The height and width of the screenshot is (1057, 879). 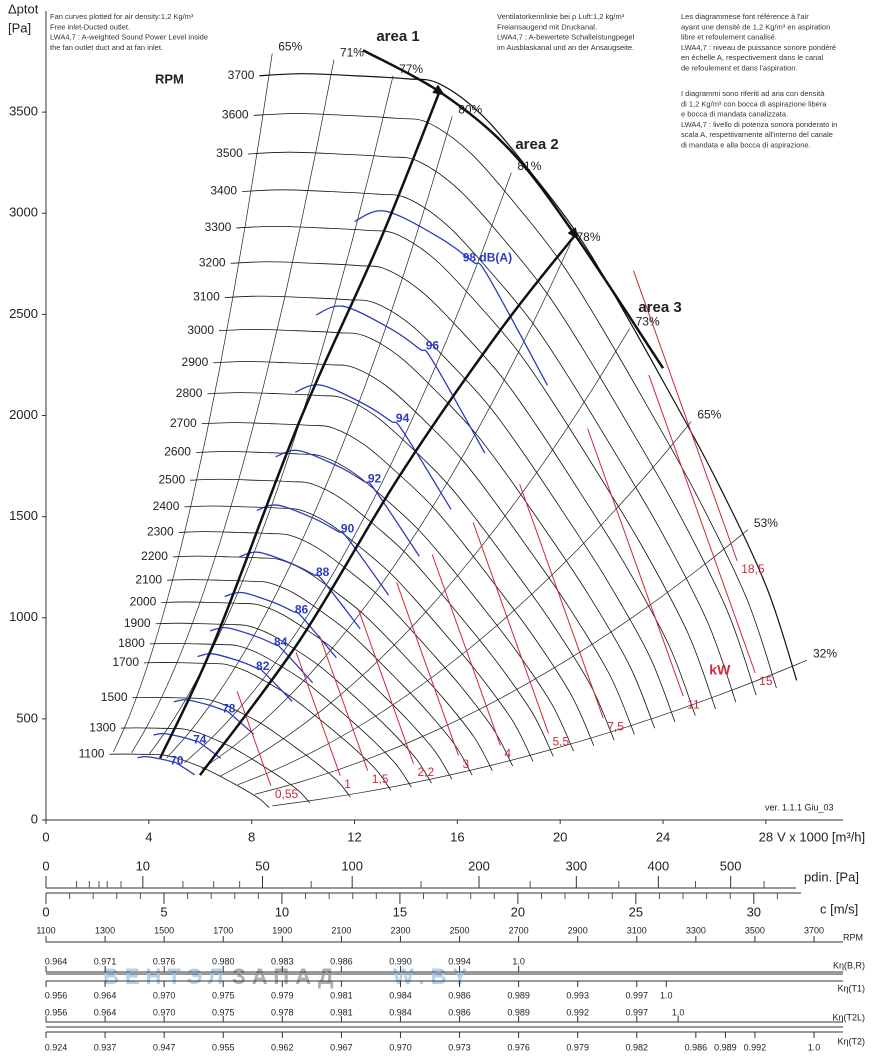 What do you see at coordinates (637, 1012) in the screenshot?
I see `k-row-label: 0.997` at bounding box center [637, 1012].